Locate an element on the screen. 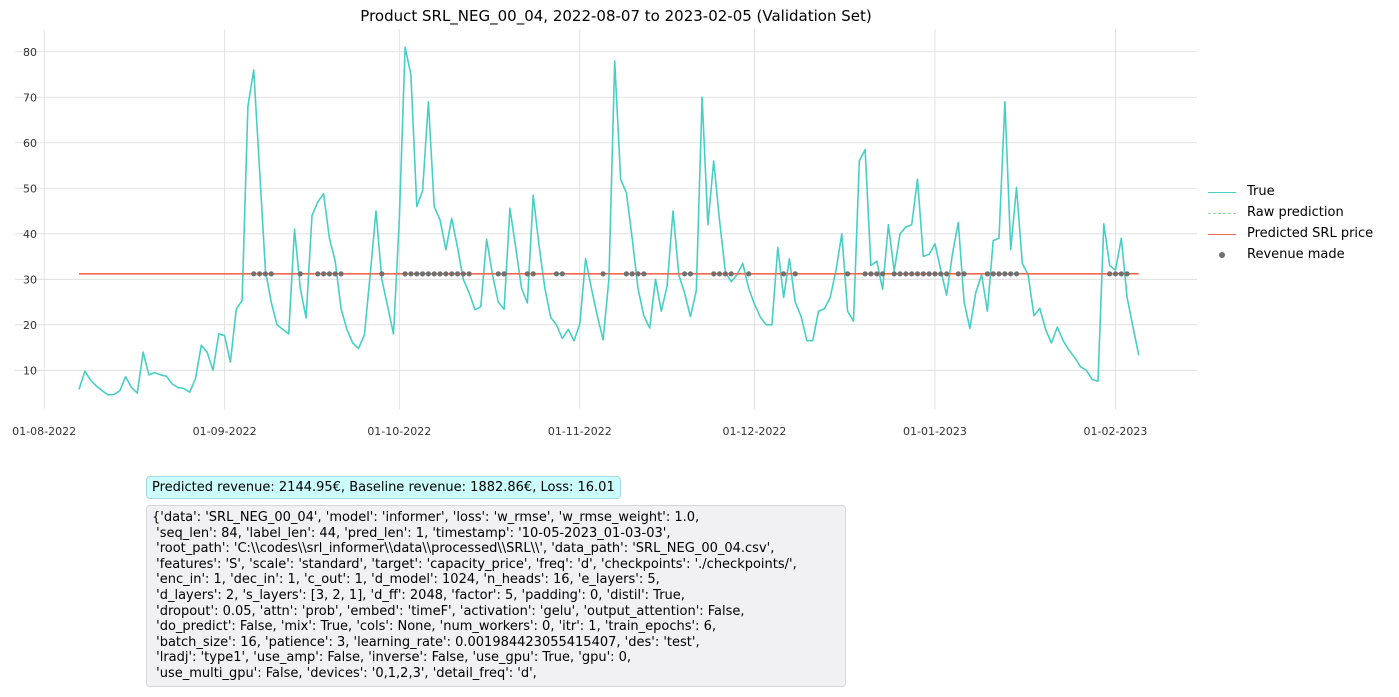 This screenshot has height=697, width=1399. legend-item-predicted-price: Predicted SRL price is located at coordinates (1290, 233).